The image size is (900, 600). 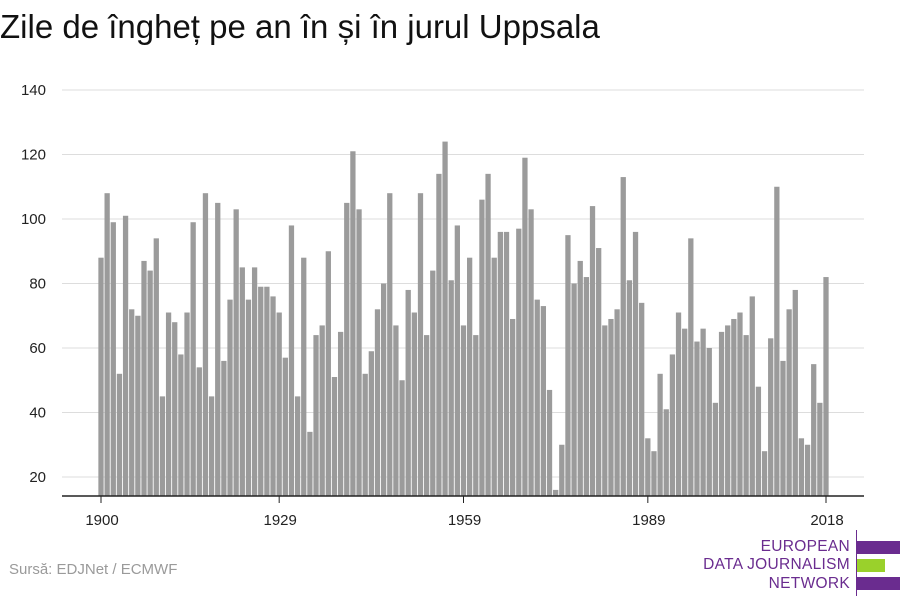 What do you see at coordinates (162, 446) in the screenshot?
I see `bar-1910` at bounding box center [162, 446].